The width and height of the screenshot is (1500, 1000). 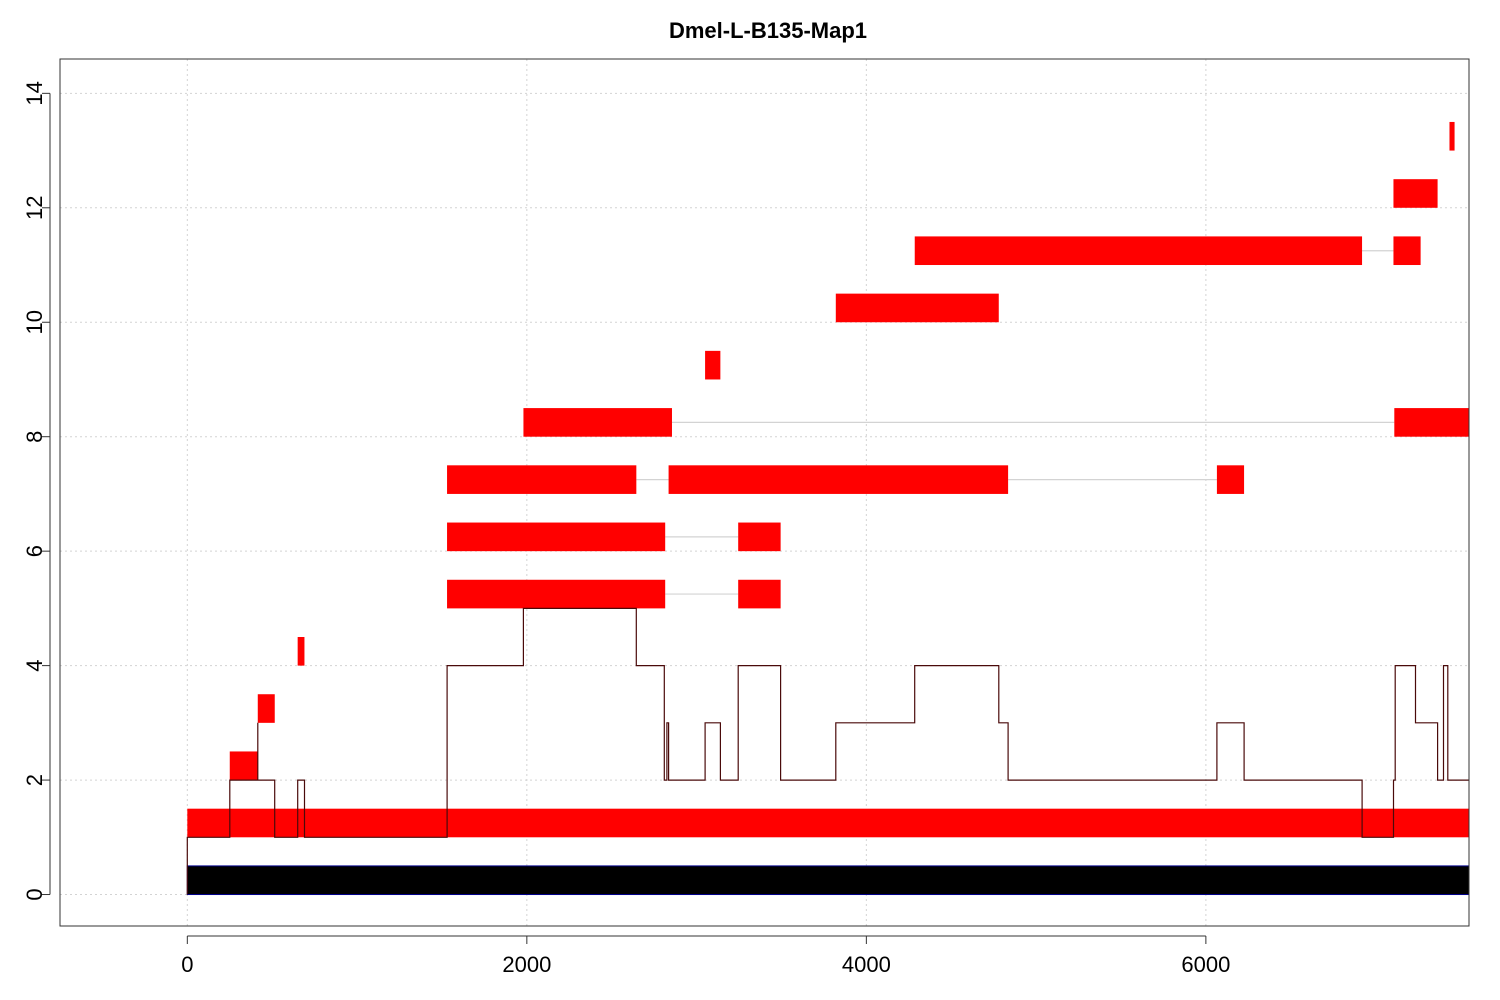 I want to click on reference-layer, so click(x=828, y=880).